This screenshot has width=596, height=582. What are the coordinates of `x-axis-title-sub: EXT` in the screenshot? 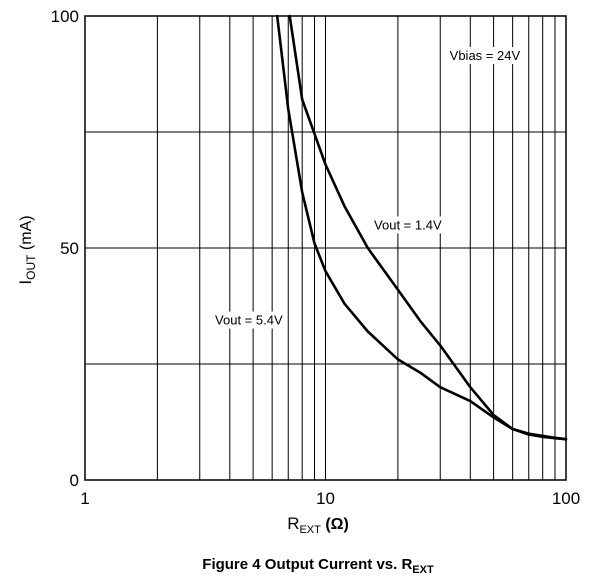 It's located at (310, 530).